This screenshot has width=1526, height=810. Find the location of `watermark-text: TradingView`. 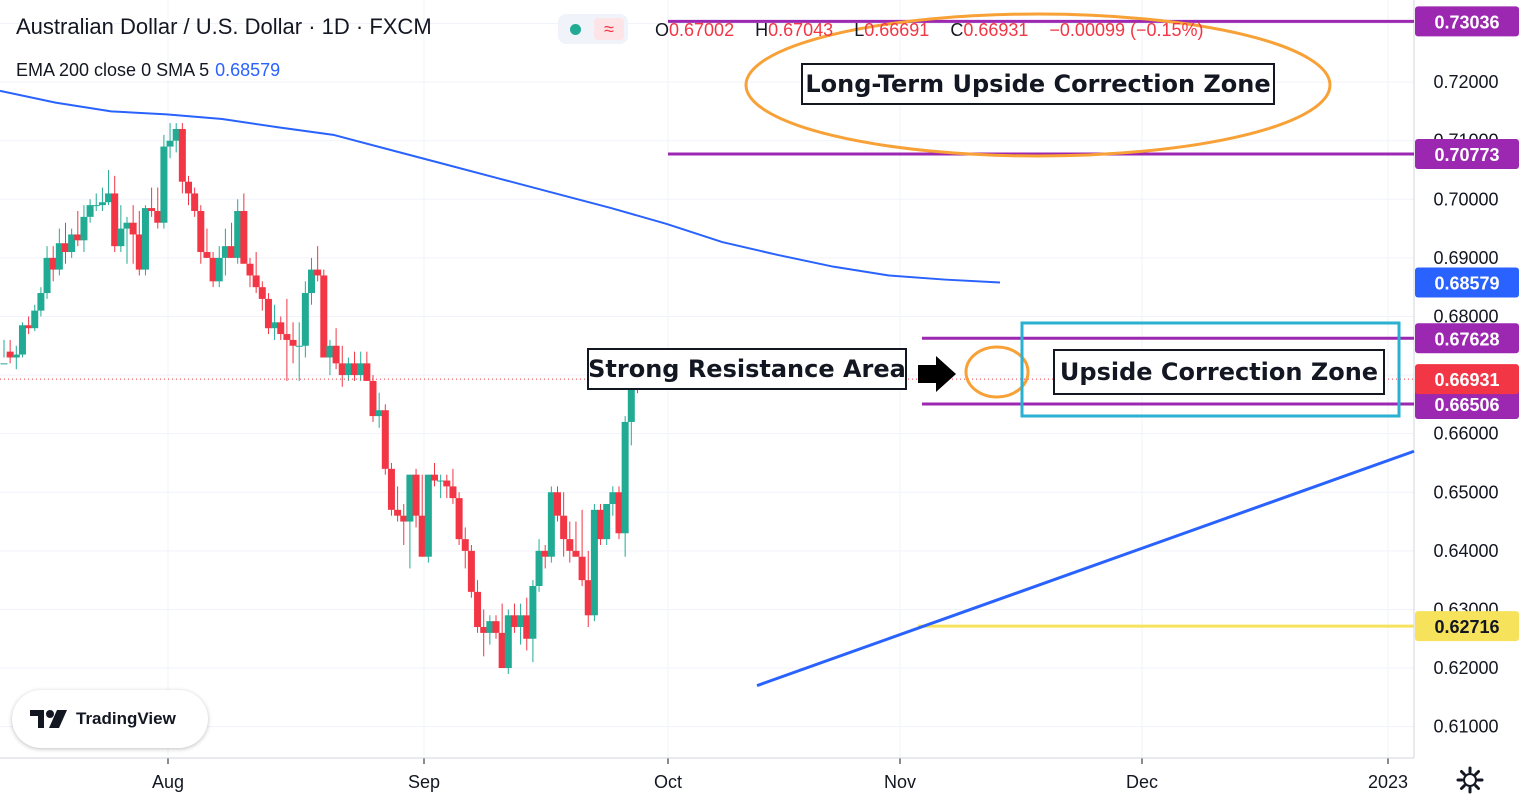

watermark-text: TradingView is located at coordinates (126, 718).